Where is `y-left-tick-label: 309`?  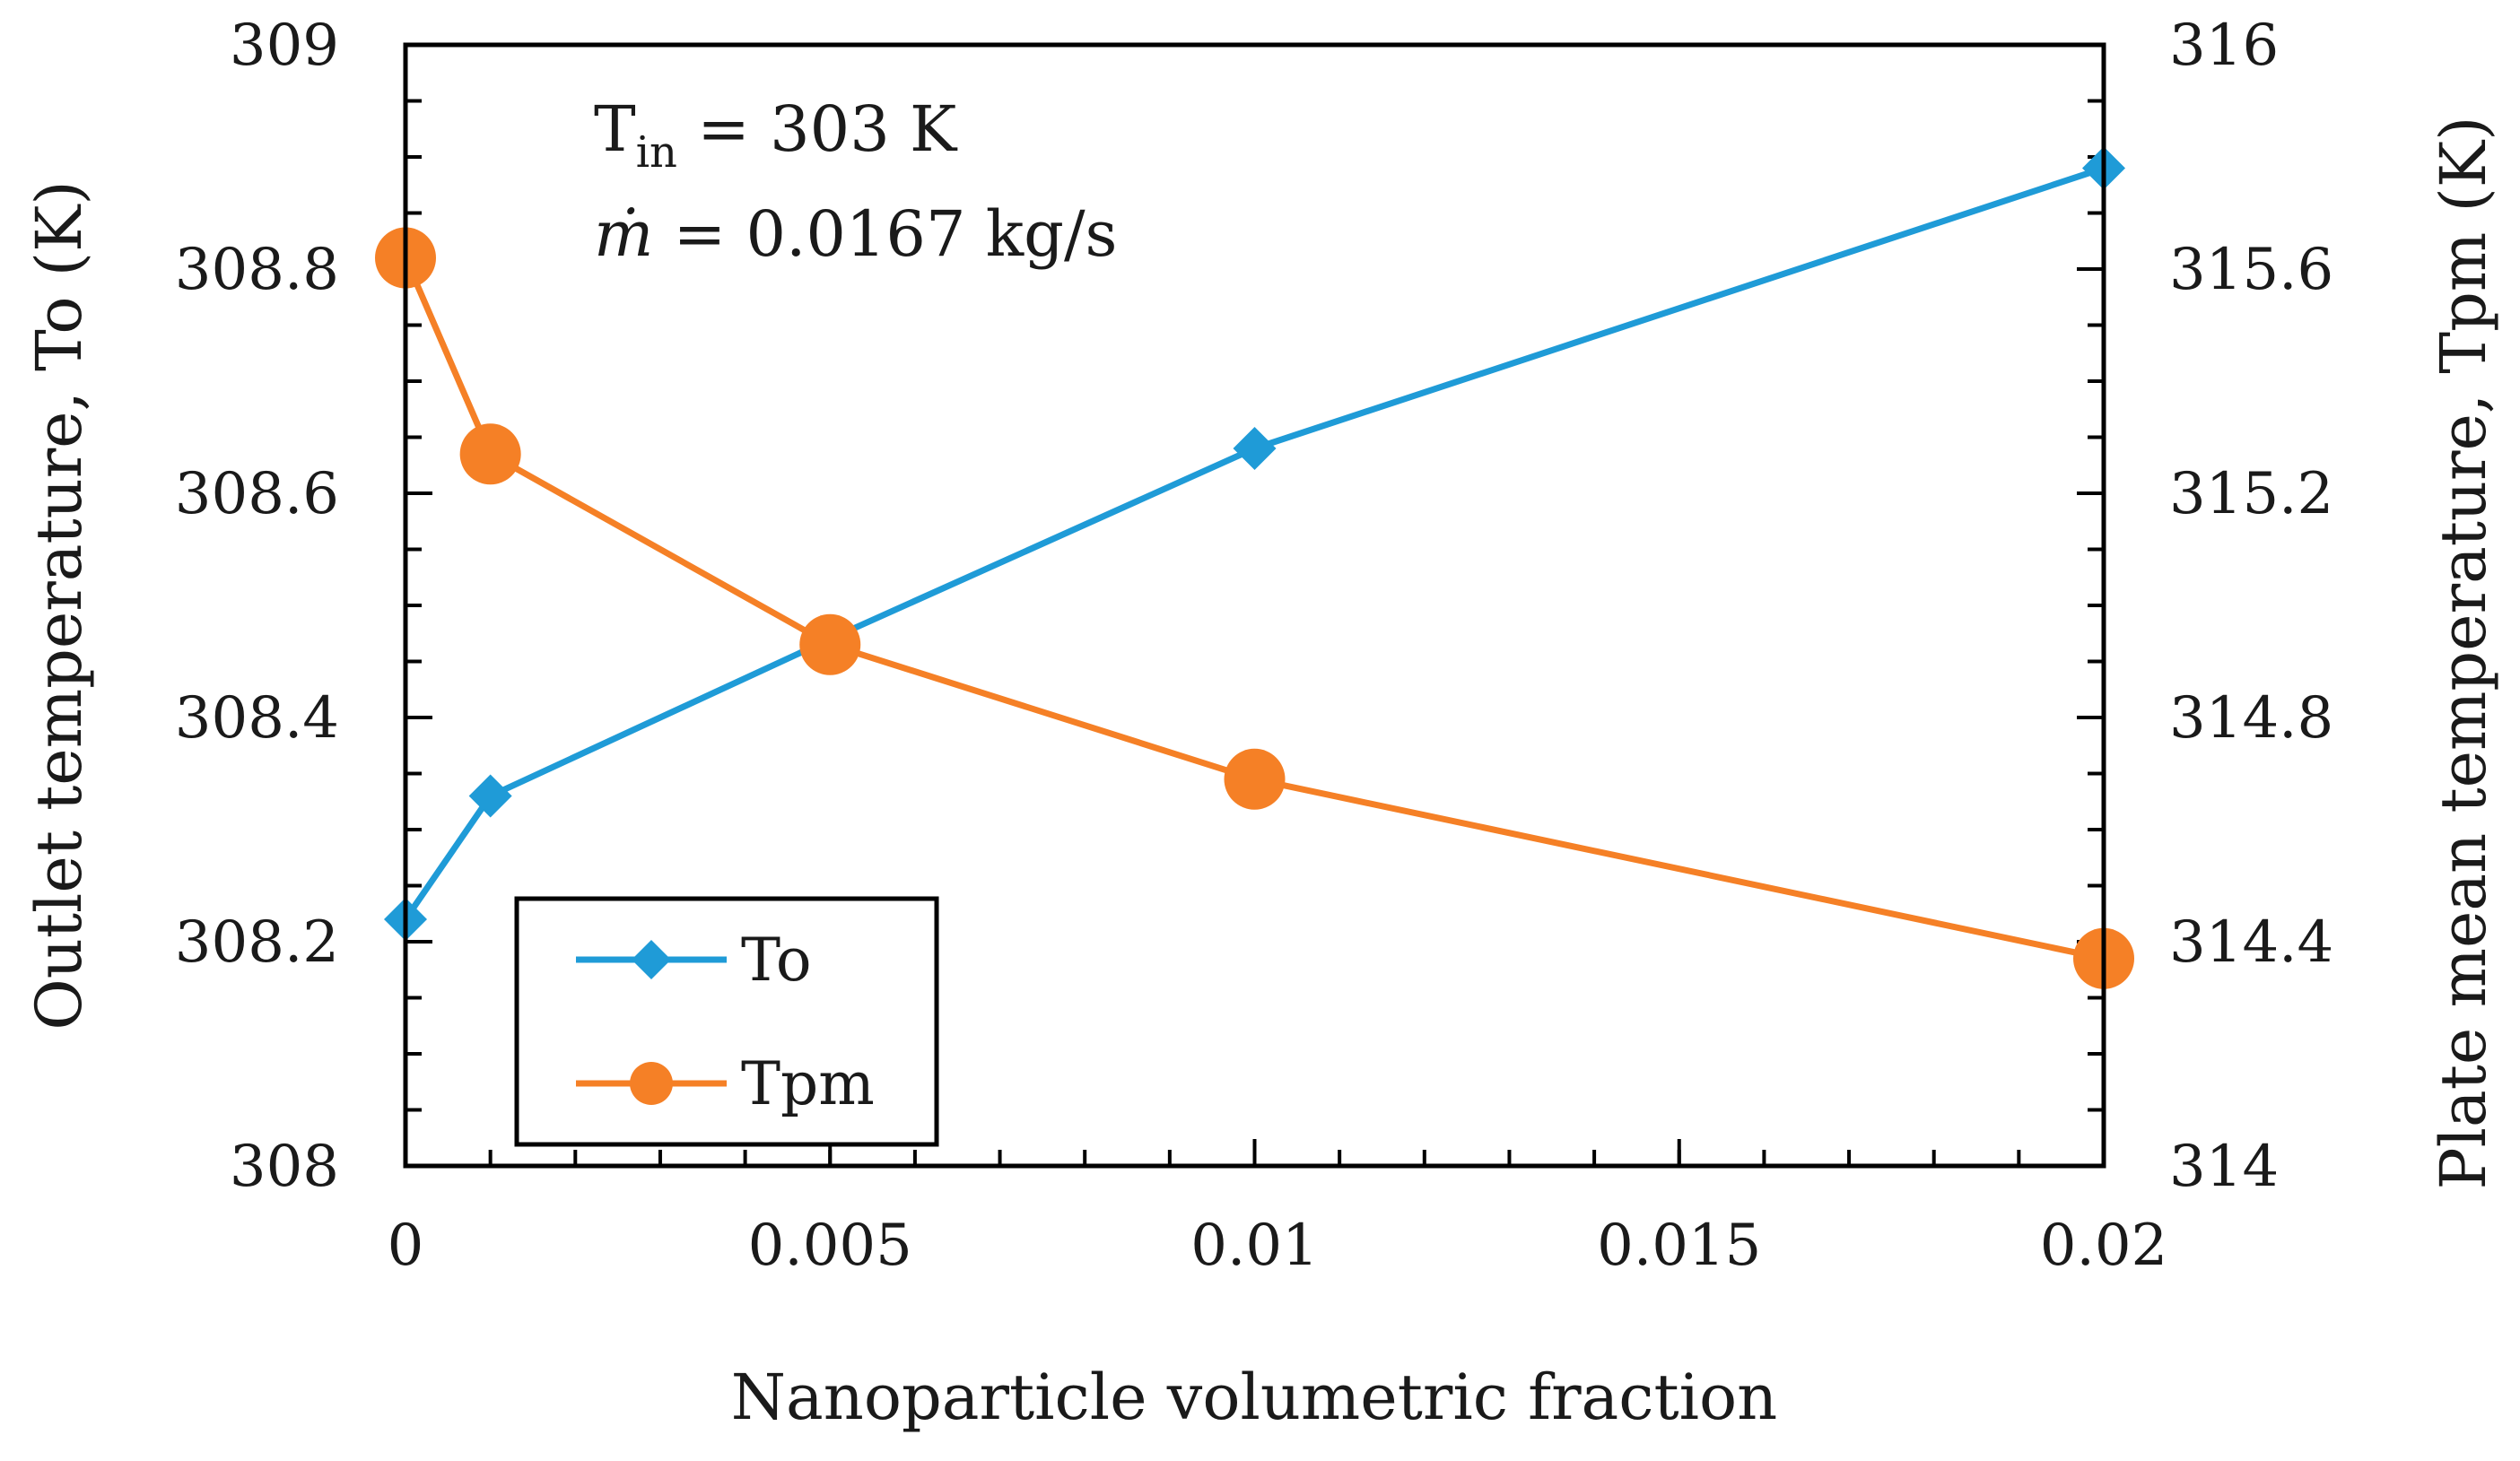 y-left-tick-label: 309 is located at coordinates (284, 46).